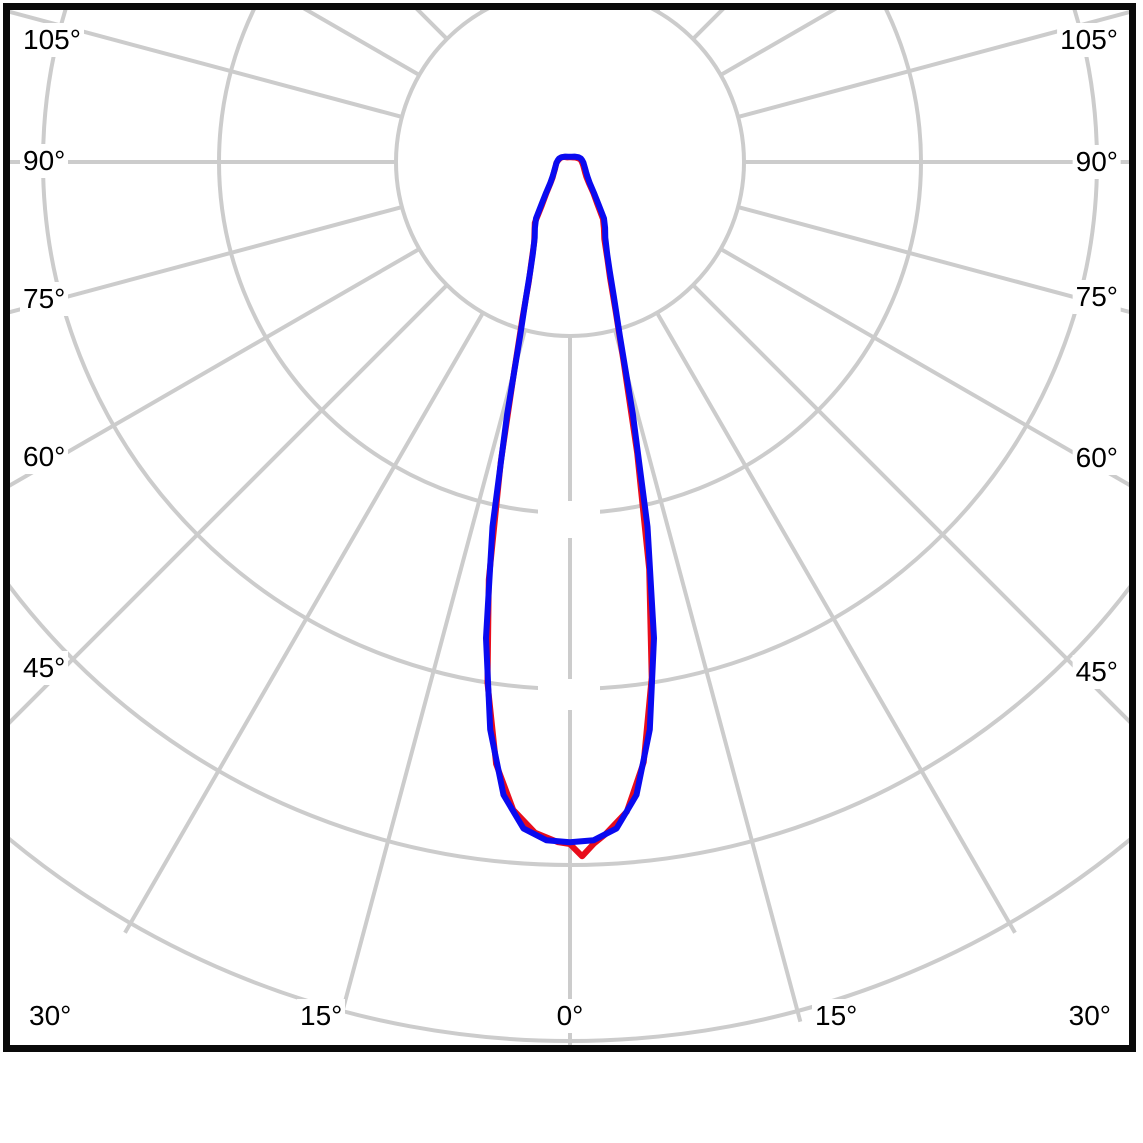 The height and width of the screenshot is (1143, 1143). I want to click on angle-label-left-60: 60°, so click(44, 457).